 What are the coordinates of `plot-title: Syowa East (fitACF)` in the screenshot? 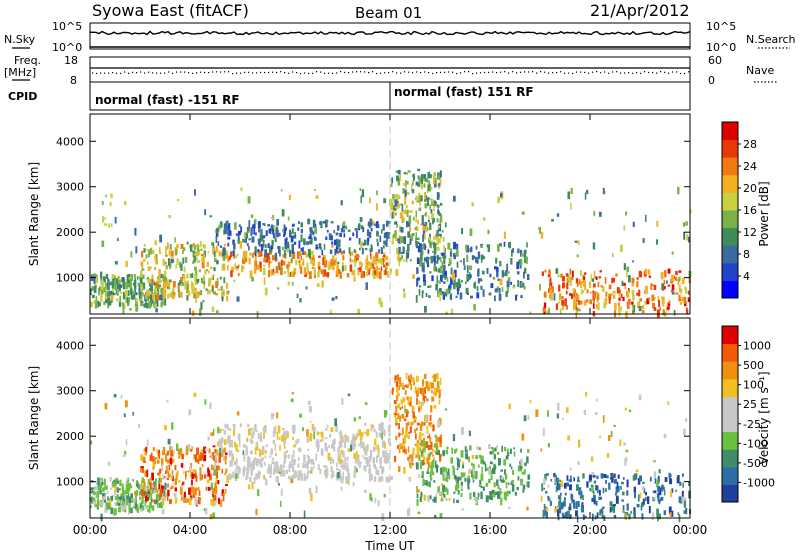 It's located at (170, 10).